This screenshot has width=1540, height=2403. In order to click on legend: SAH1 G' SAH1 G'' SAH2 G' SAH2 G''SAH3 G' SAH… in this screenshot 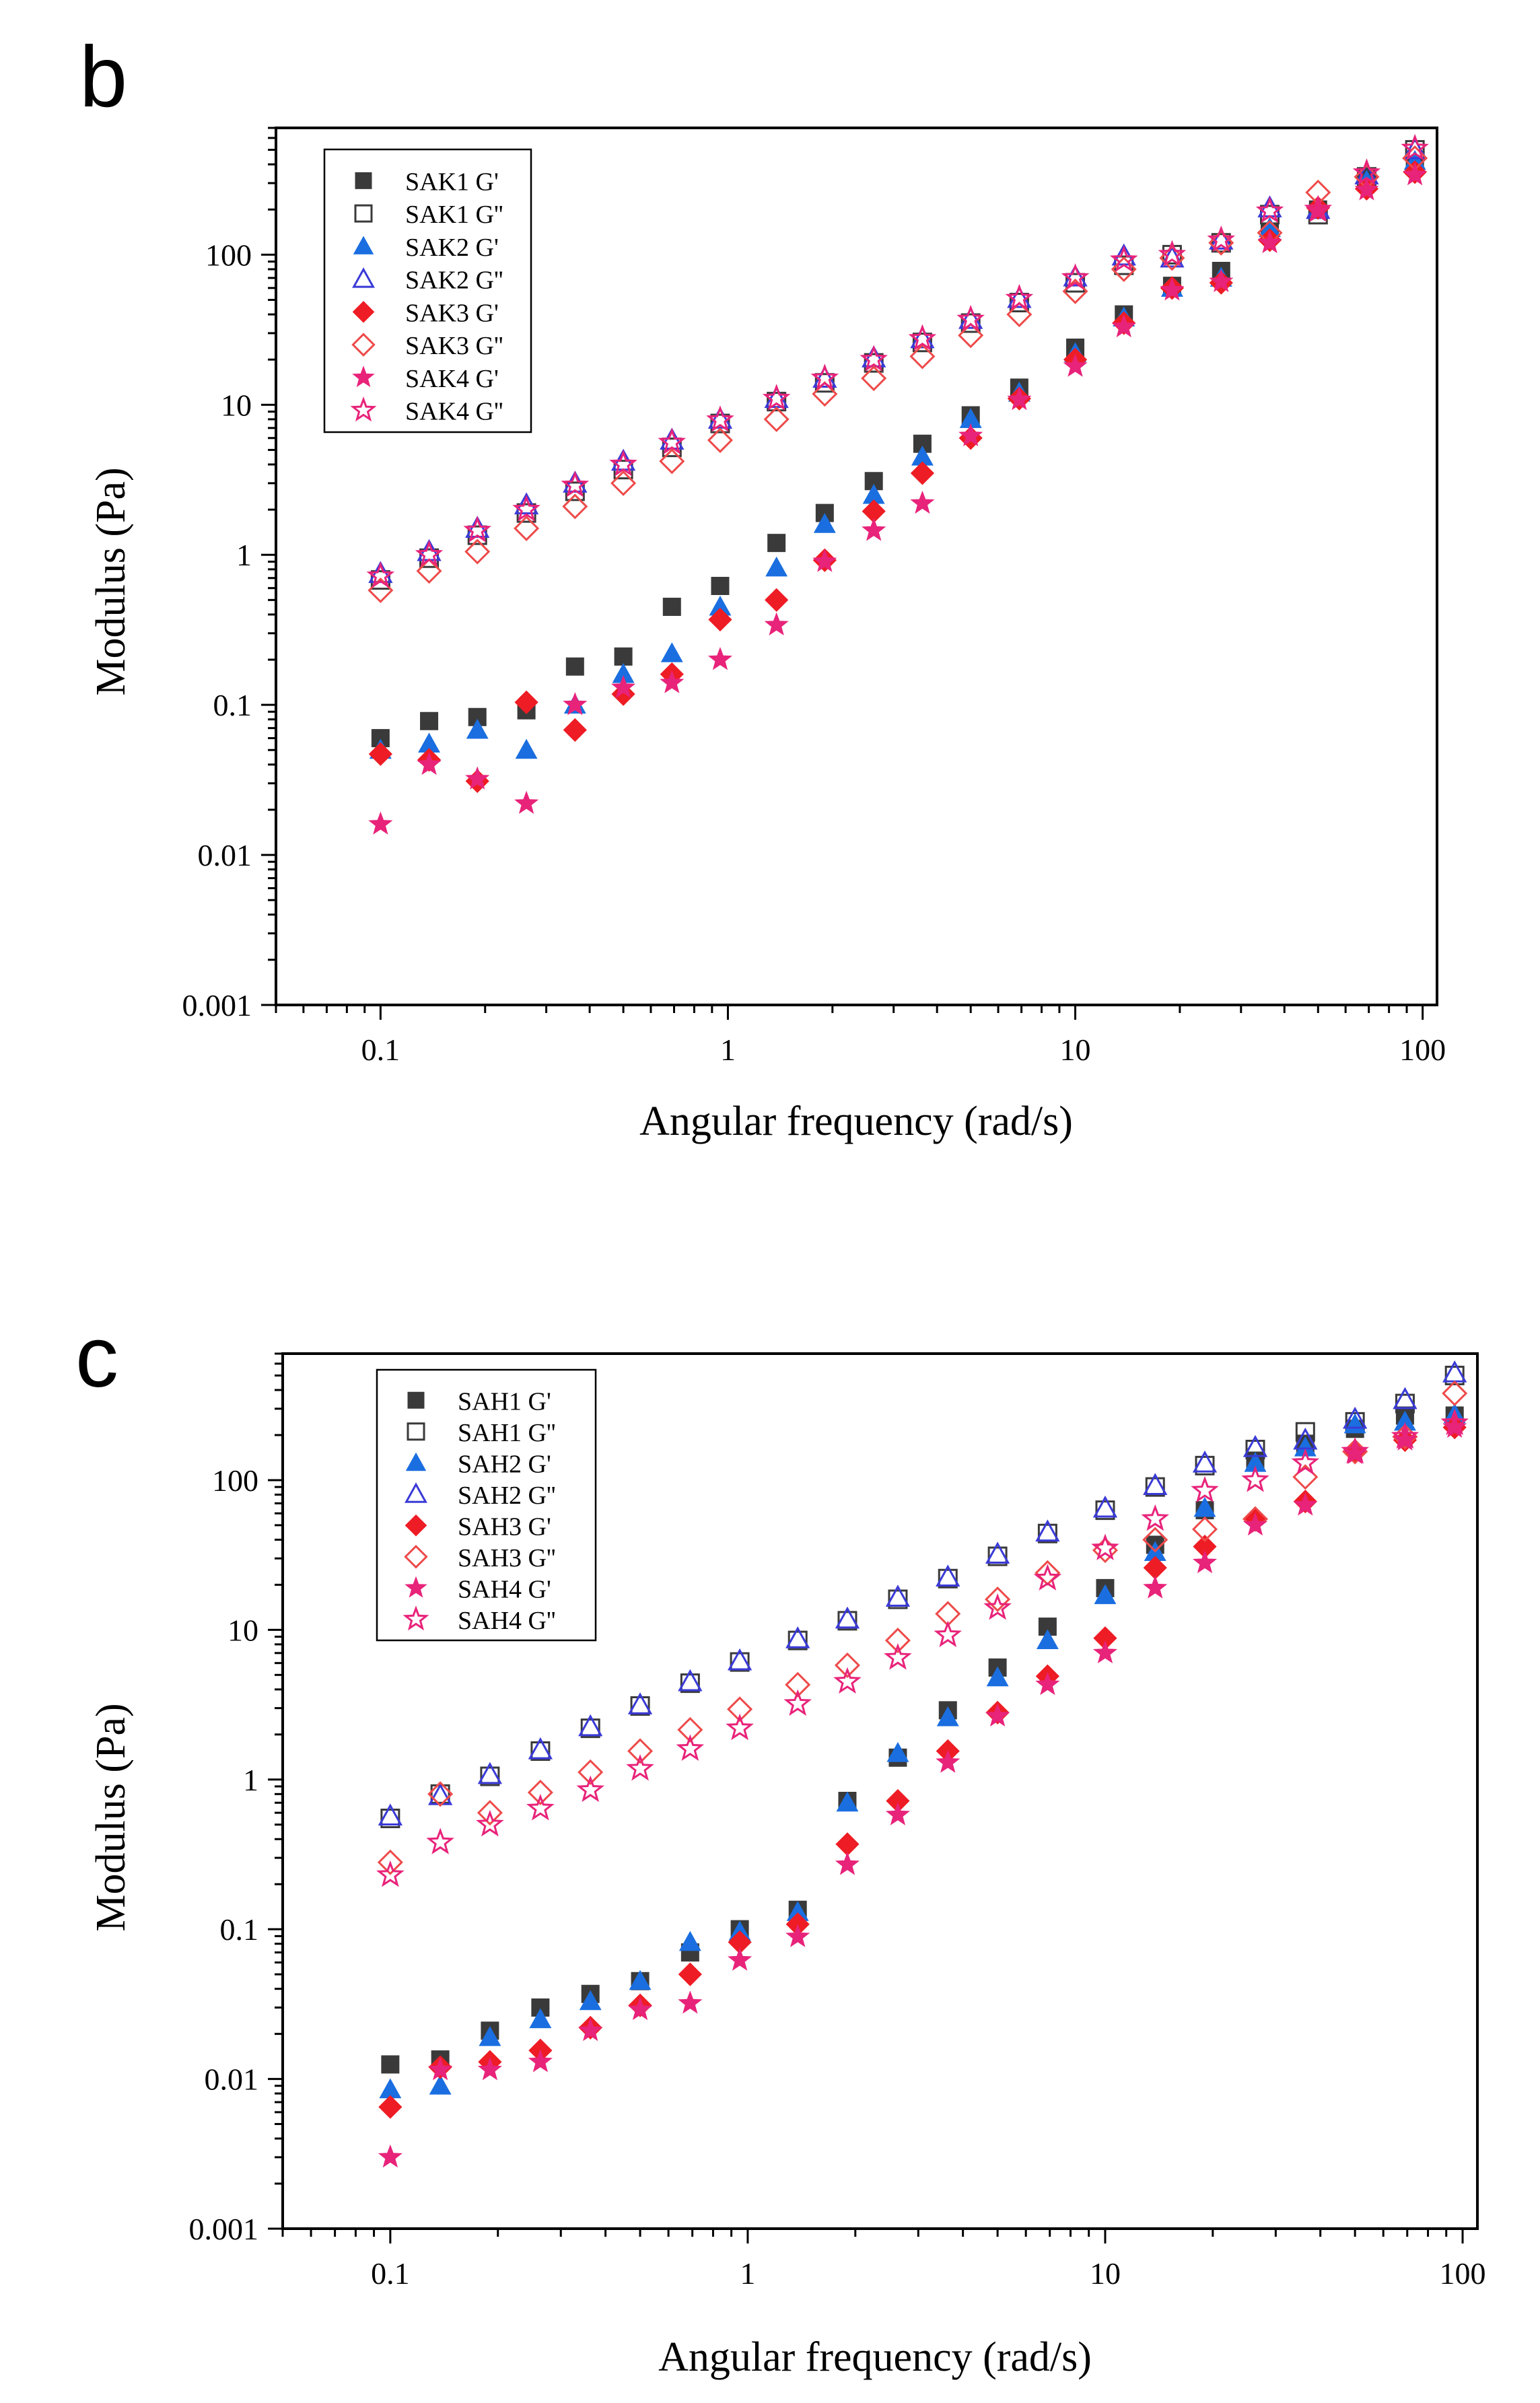, I will do `click(487, 1505)`.